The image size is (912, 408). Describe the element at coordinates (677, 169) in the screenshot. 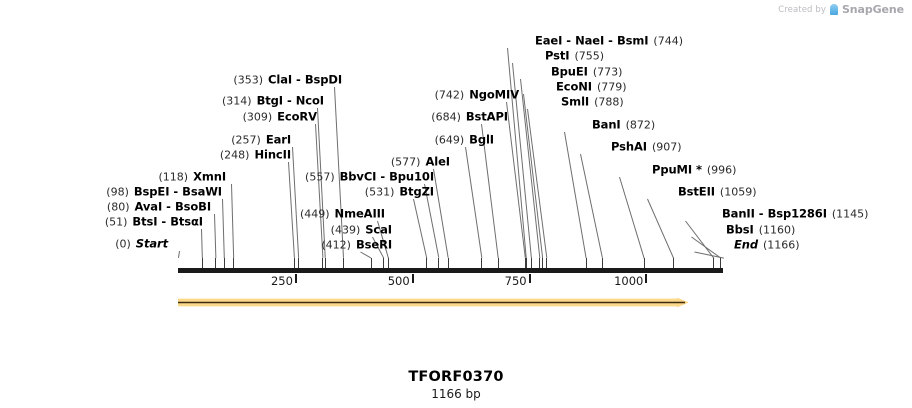

I see `enzyme-name: PpuMI *` at that location.